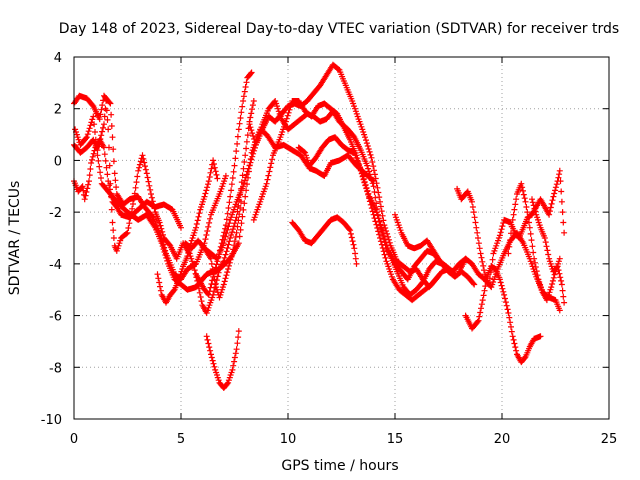 The image size is (640, 480). Describe the element at coordinates (58, 161) in the screenshot. I see `y-tick-label: 0` at that location.